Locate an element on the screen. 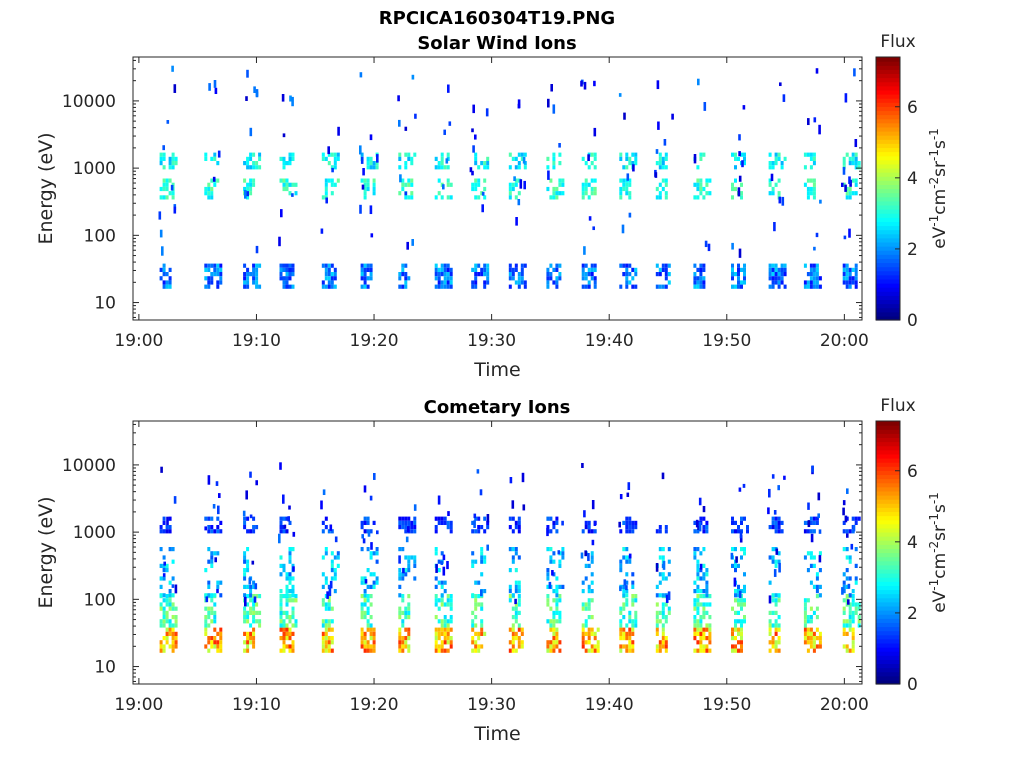  colorbar-tick-label: 0 is located at coordinates (912, 321).